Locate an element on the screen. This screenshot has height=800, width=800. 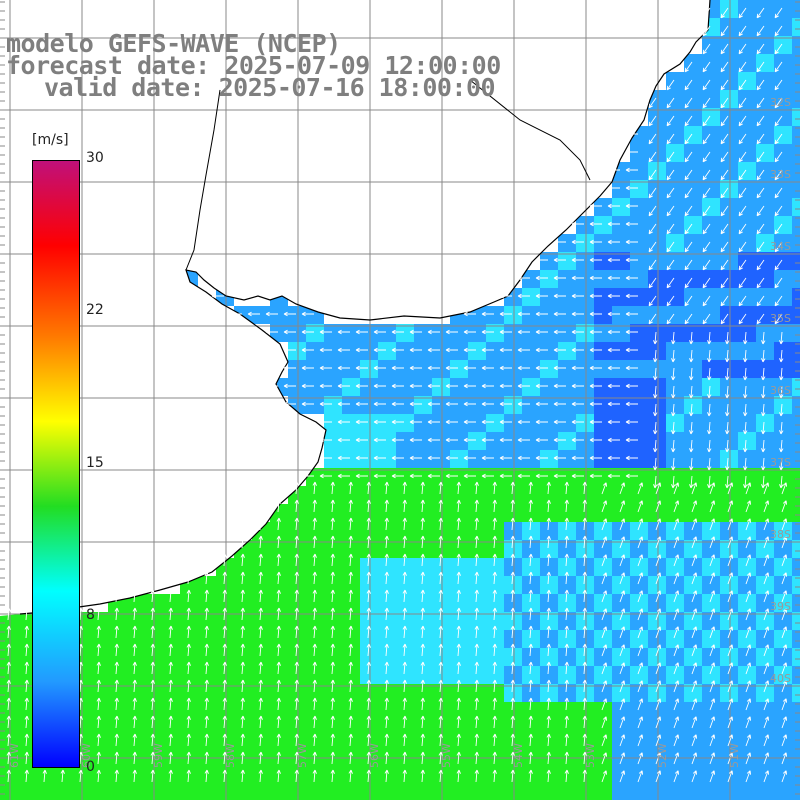
longitude-labels: 61W 60W 59W 58W 57W 56W 55W 54W 53W 52W 51W is located at coordinates (374, 755).